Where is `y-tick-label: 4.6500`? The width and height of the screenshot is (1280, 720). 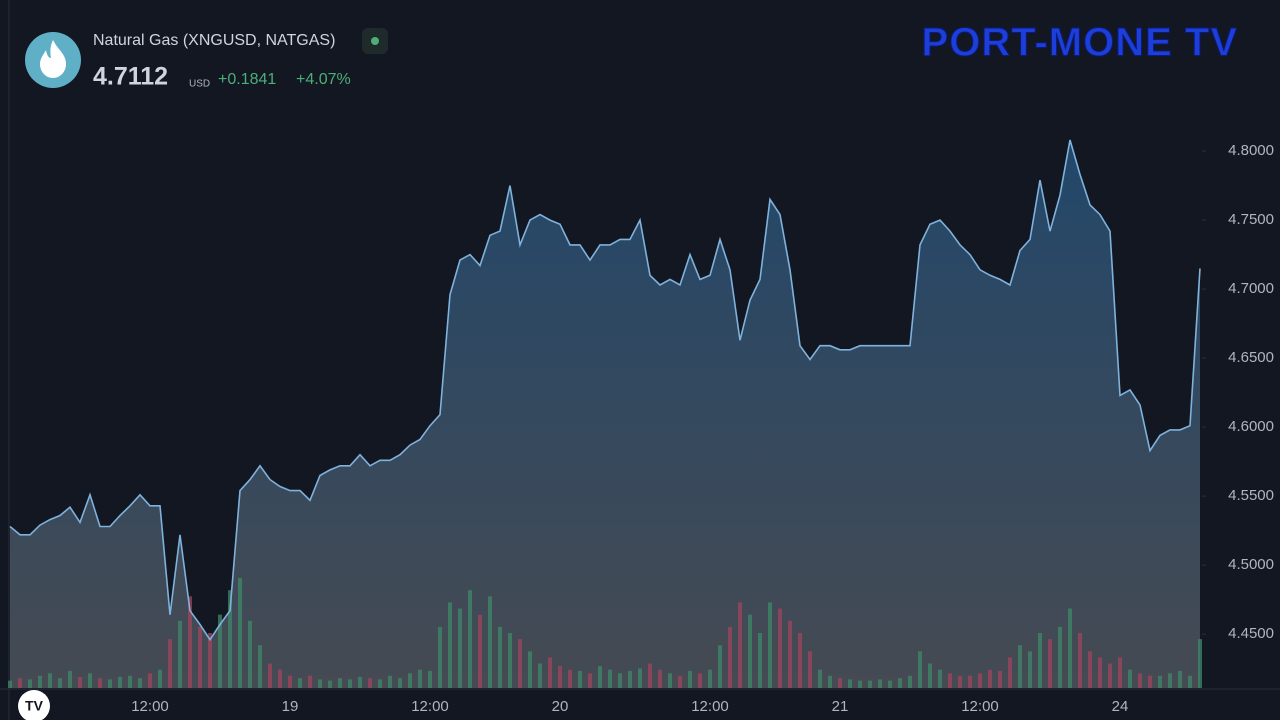
y-tick-label: 4.6500 is located at coordinates (1251, 357).